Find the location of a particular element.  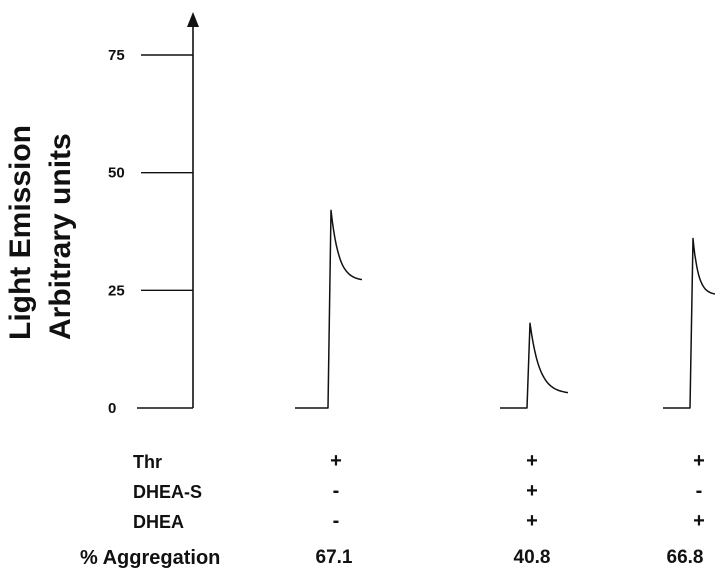

condition-label-dhea: DHEA is located at coordinates (159, 522).